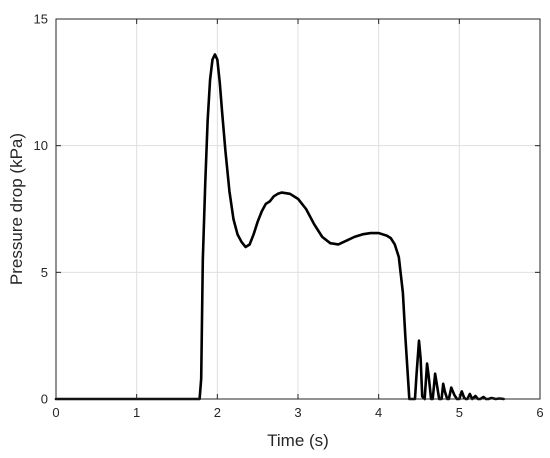 The width and height of the screenshot is (550, 458). What do you see at coordinates (44, 399) in the screenshot?
I see `y-tick-label: 0` at bounding box center [44, 399].